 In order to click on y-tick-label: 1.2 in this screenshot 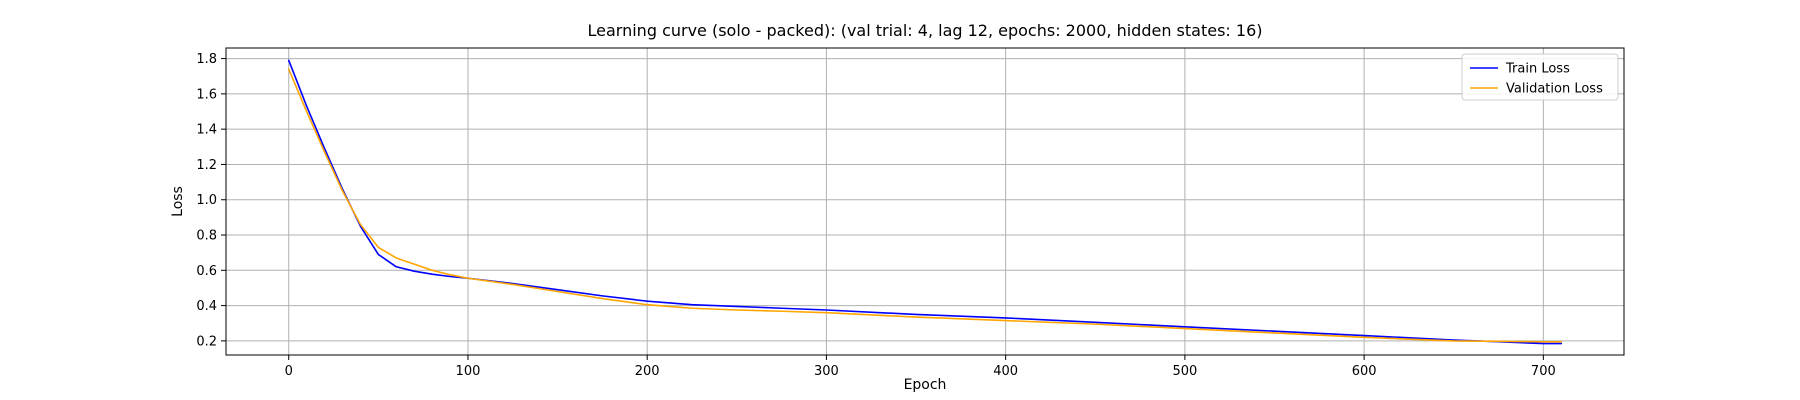, I will do `click(206, 165)`.